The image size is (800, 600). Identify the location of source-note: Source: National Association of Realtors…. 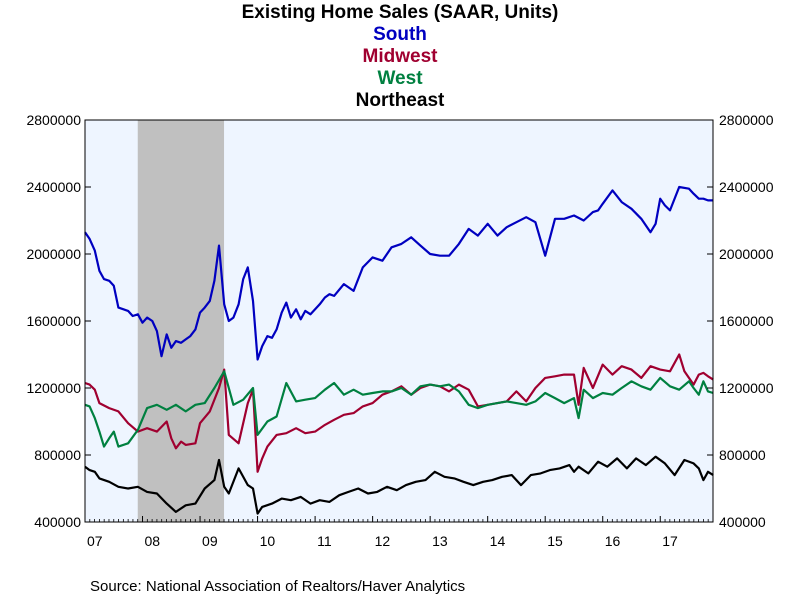
(278, 586).